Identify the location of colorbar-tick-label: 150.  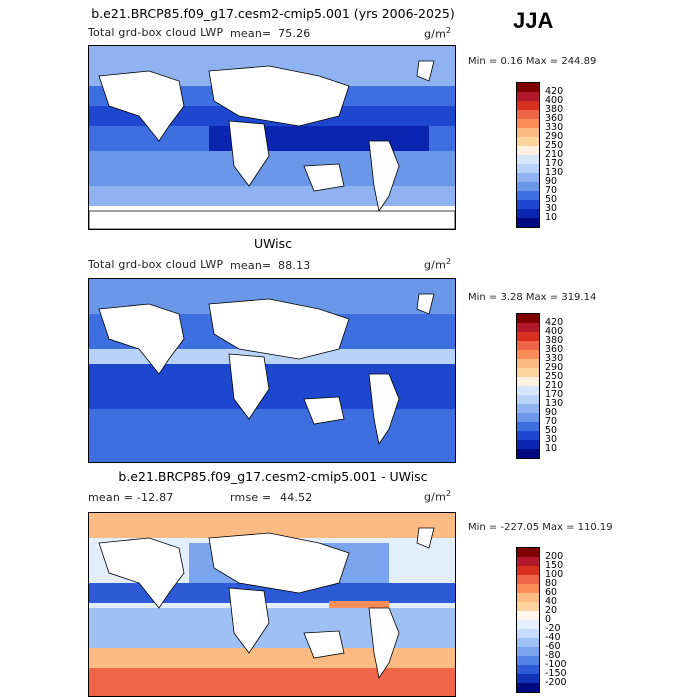
(554, 565).